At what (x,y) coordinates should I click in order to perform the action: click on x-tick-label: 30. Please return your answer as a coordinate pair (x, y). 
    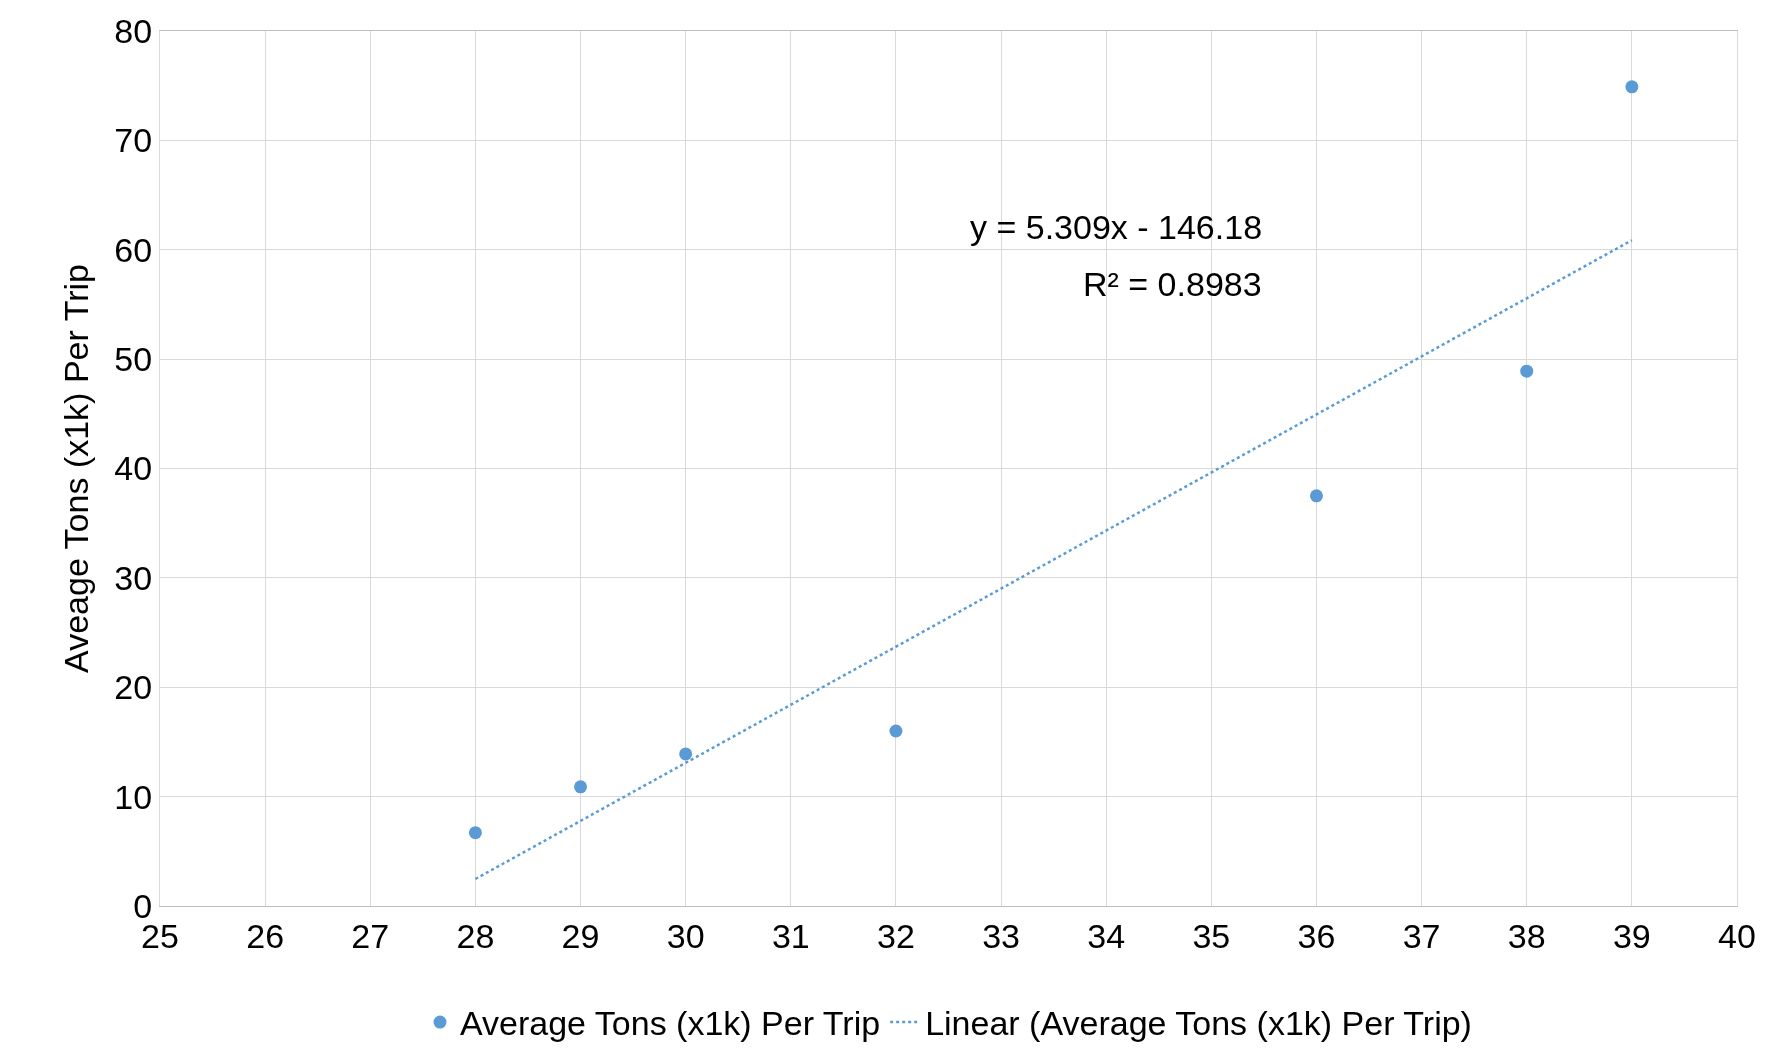
    Looking at the image, I should click on (685, 935).